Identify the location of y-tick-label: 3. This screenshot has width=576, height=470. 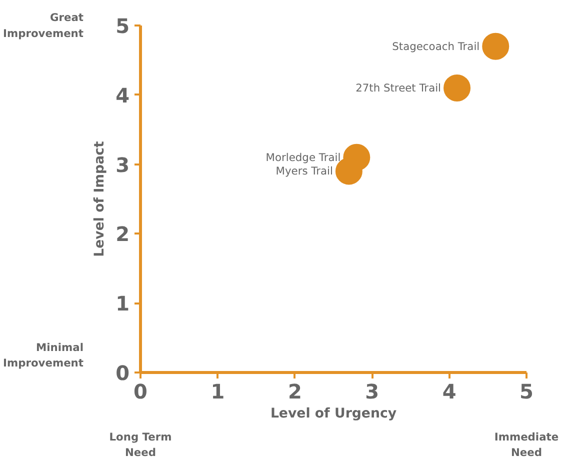
(123, 164).